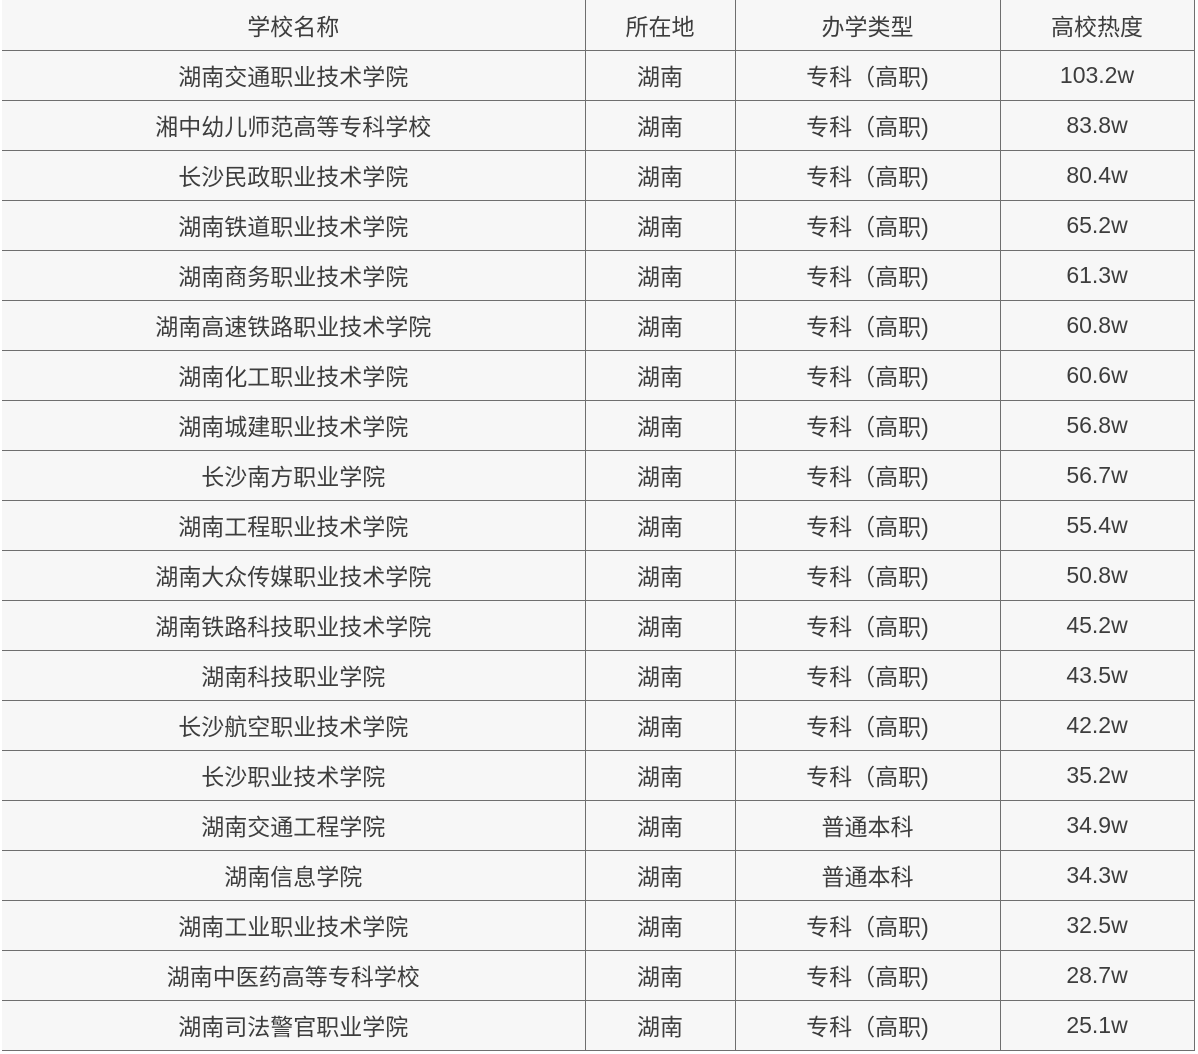 The height and width of the screenshot is (1054, 1198). Describe the element at coordinates (294, 275) in the screenshot. I see `school-name-cell: 湖南商务职业技术学院` at that location.